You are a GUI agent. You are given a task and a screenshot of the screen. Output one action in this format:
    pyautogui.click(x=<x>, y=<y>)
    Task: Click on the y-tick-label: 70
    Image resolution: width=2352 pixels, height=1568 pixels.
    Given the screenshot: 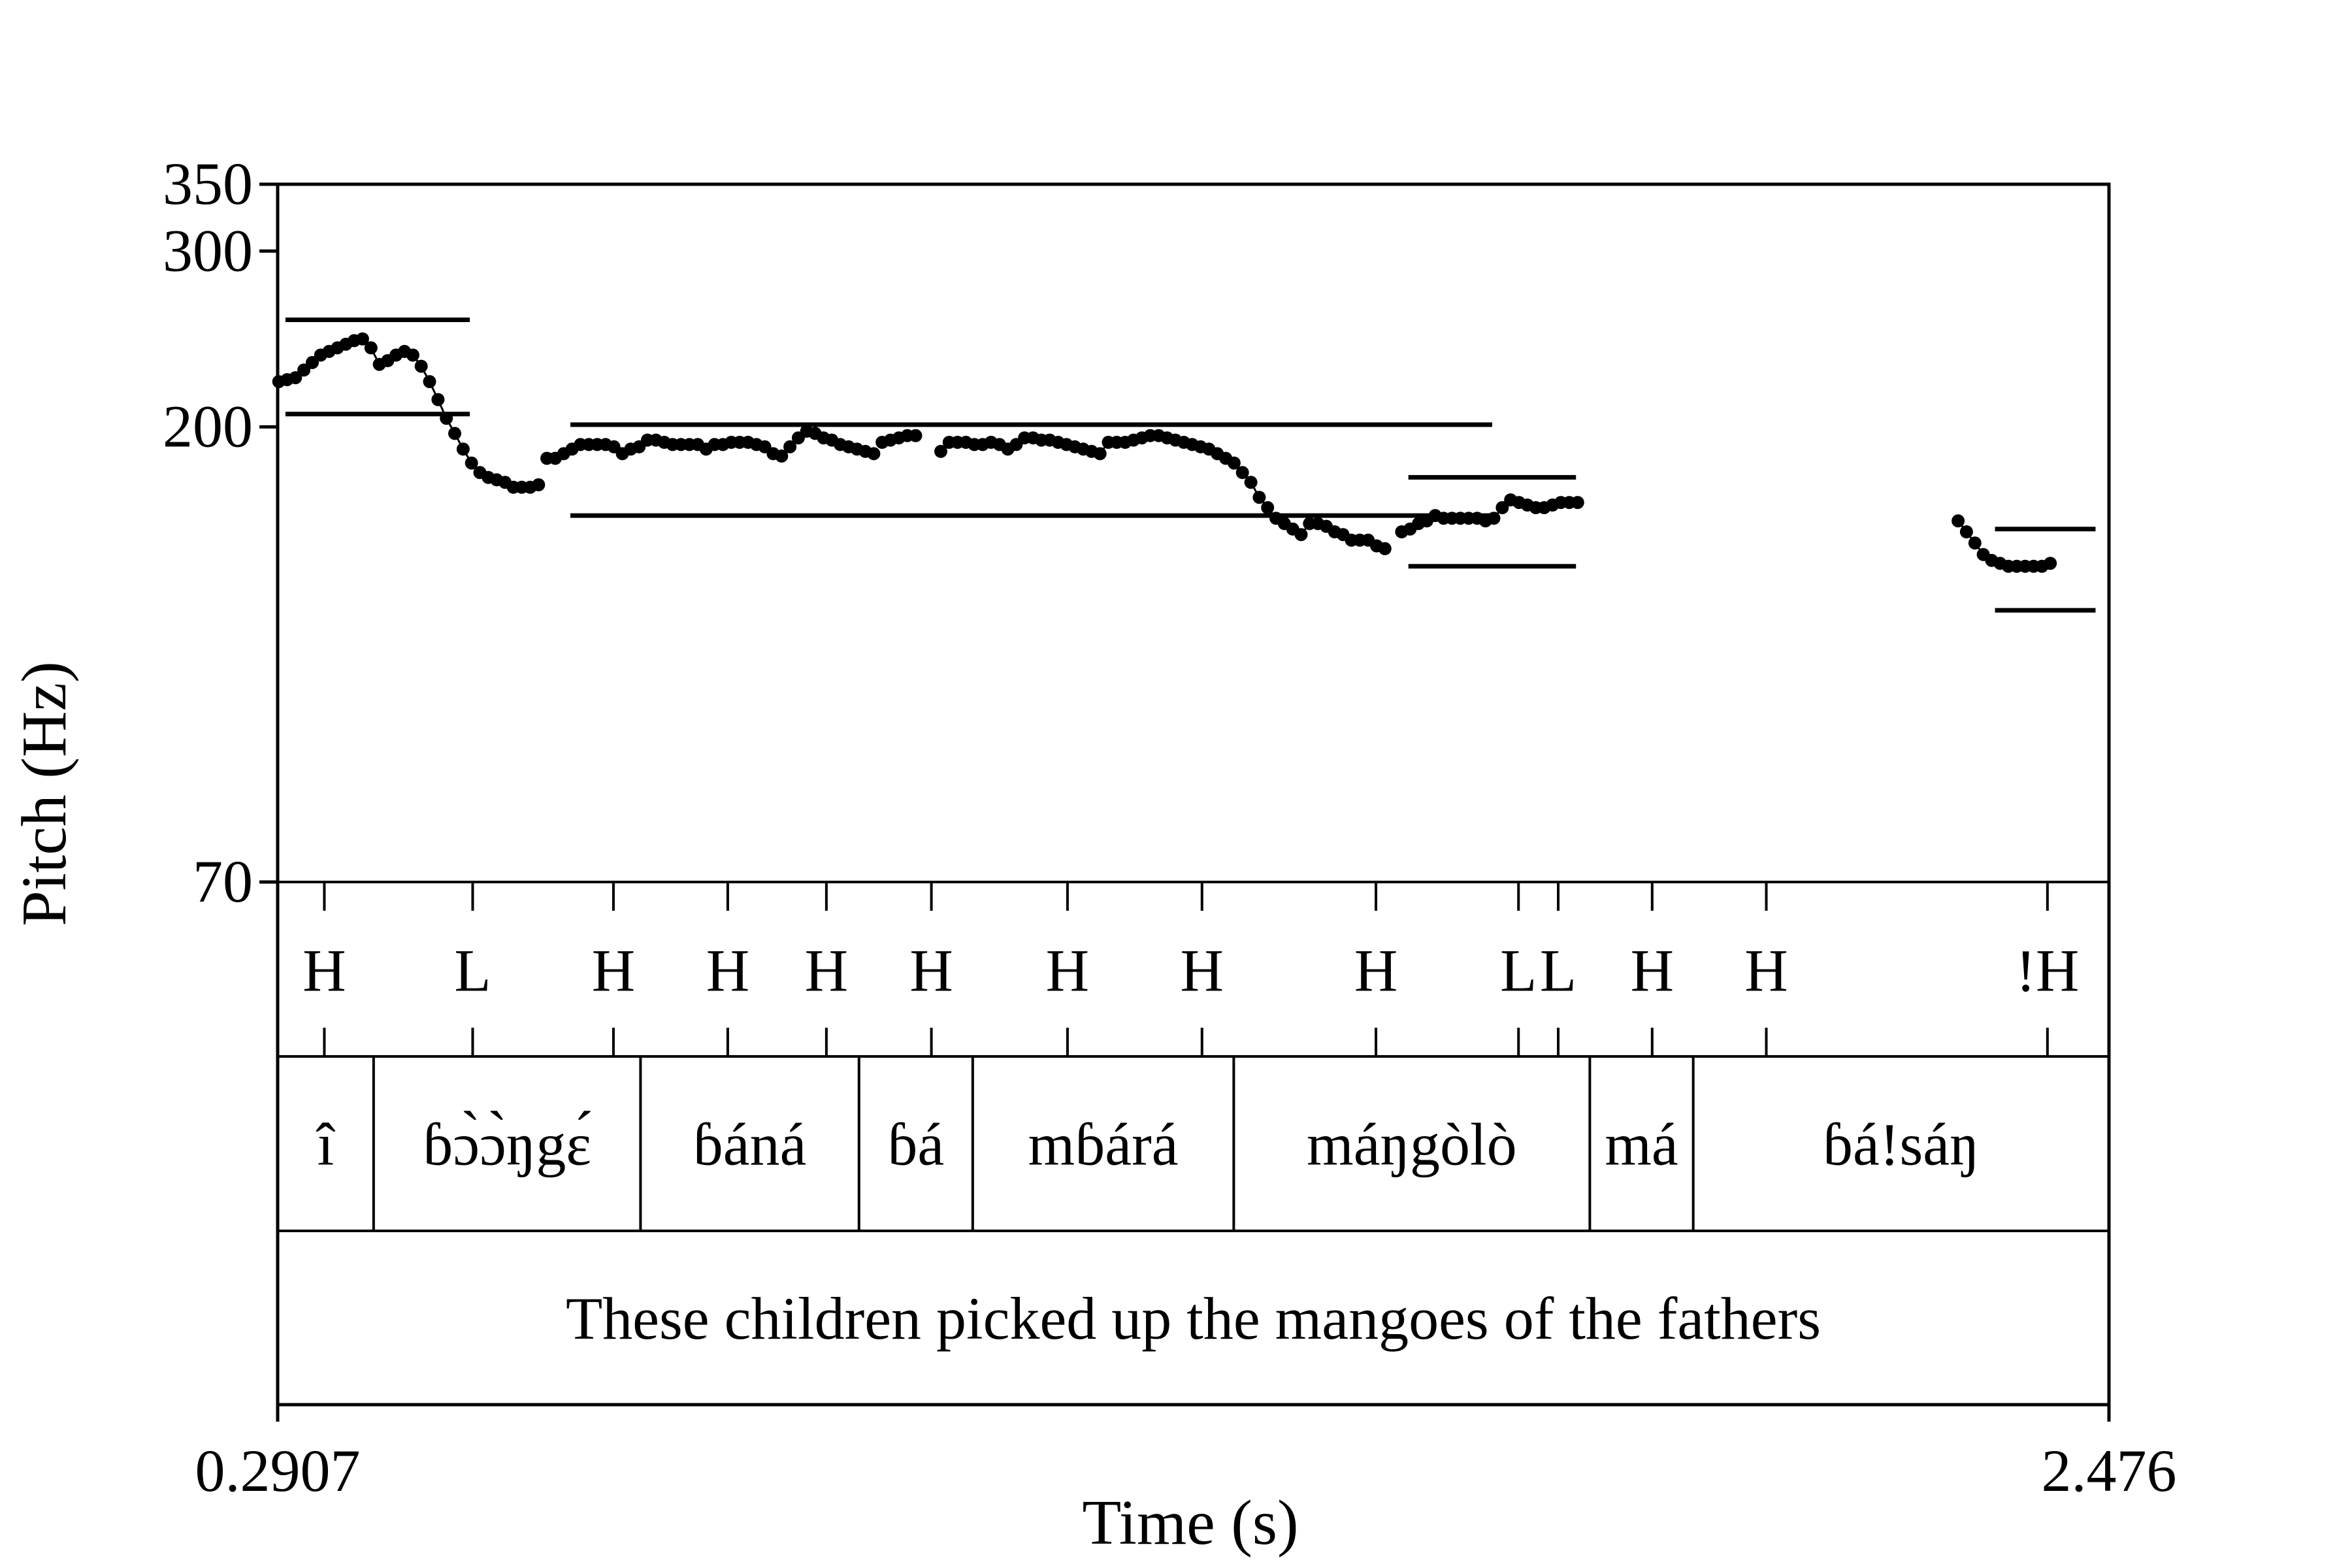 What is the action you would take?
    pyautogui.click(x=223, y=881)
    